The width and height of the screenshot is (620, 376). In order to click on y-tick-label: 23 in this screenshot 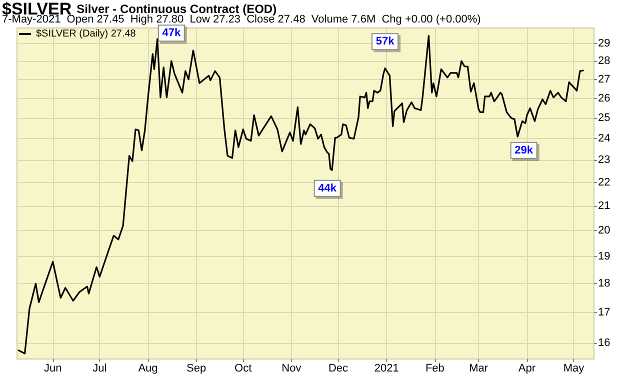, I will do `click(604, 160)`.